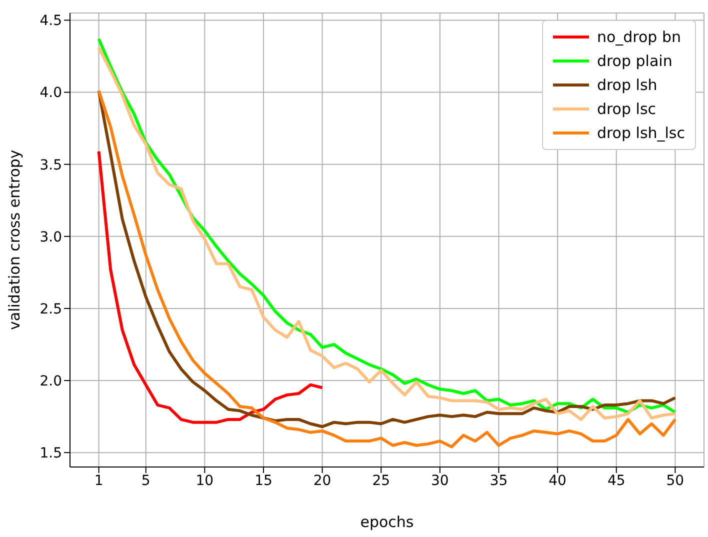 The image size is (708, 537). Describe the element at coordinates (638, 37) in the screenshot. I see `legend-label: no_drop bn` at that location.